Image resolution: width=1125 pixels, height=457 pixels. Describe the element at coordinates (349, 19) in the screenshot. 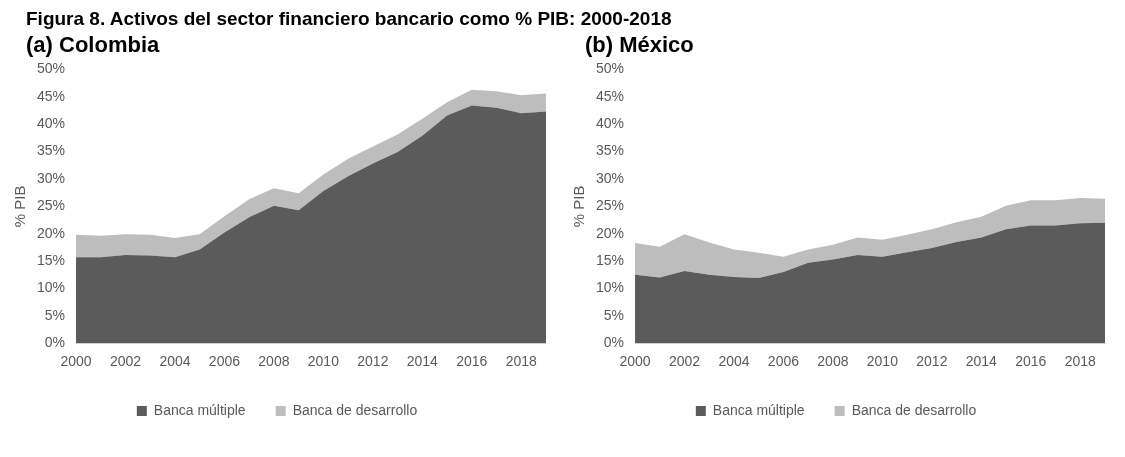

I see `chart-title: Figura 8. Activos del sector financiero bancario como % PIB: 2000-2018` at that location.